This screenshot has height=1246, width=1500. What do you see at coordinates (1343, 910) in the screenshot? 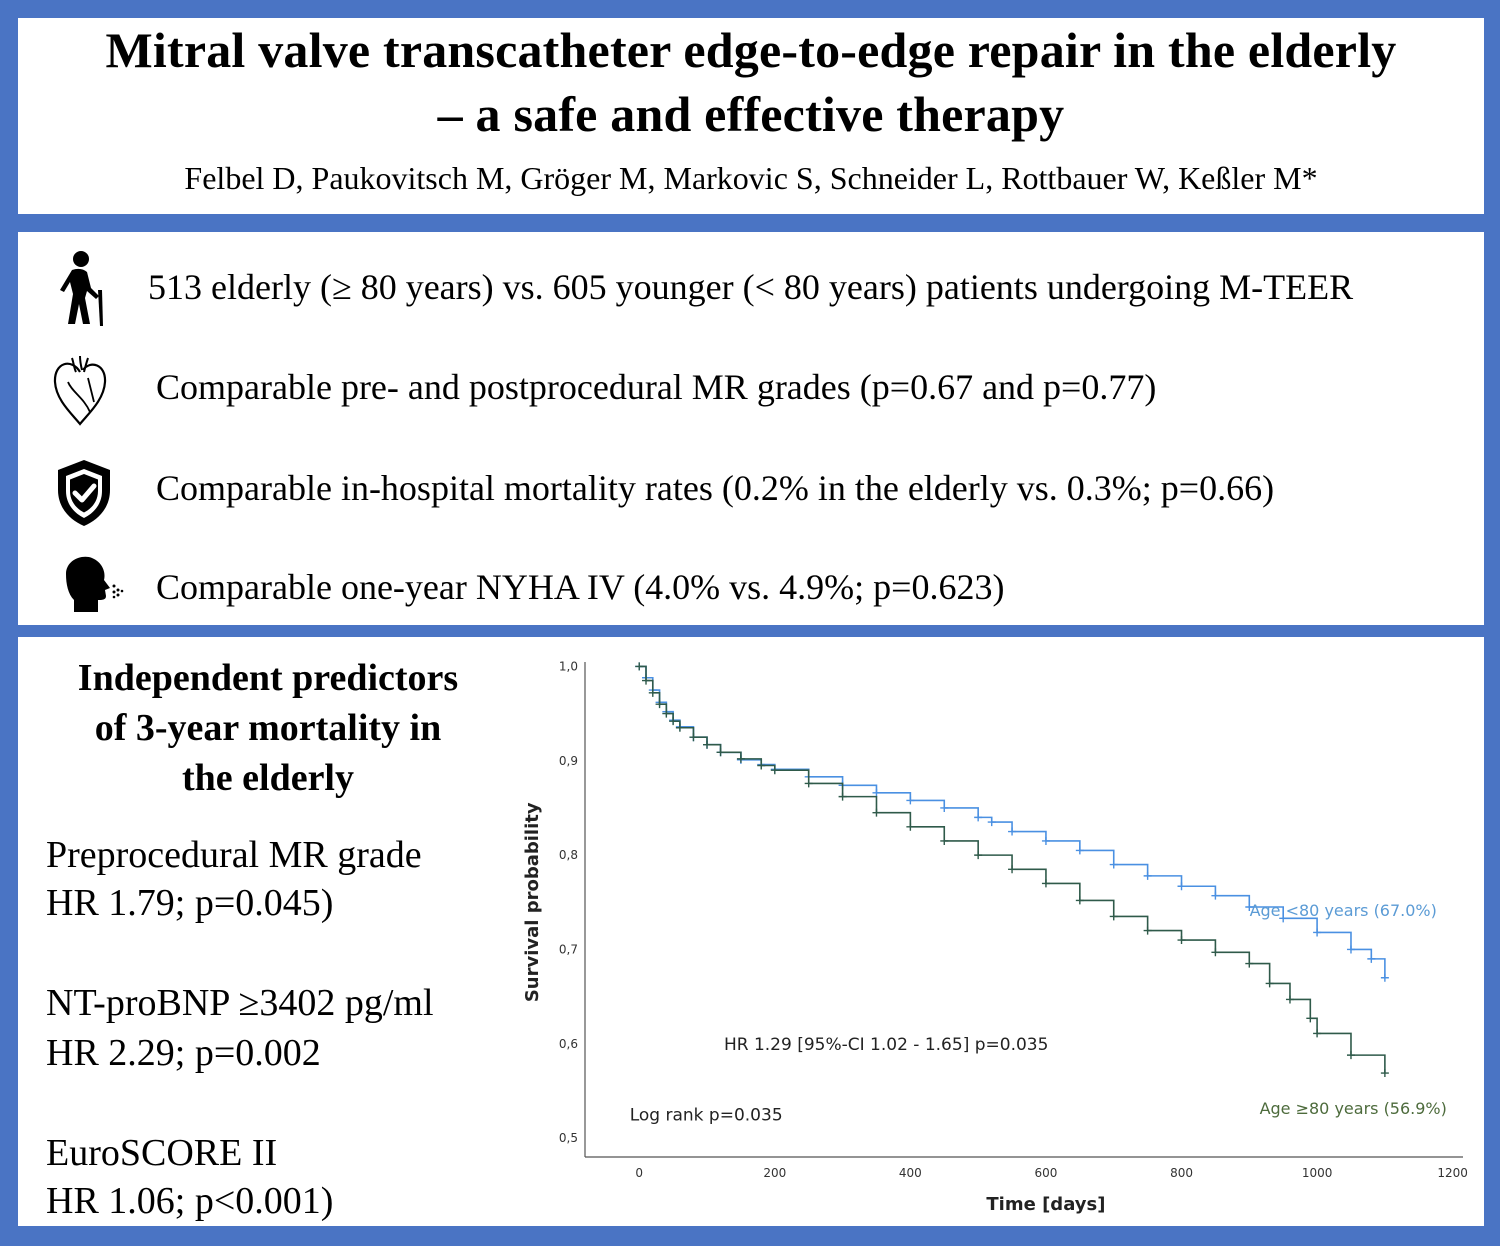
I see `legend-label-younger: Age <80 years (67.0%)` at bounding box center [1343, 910].